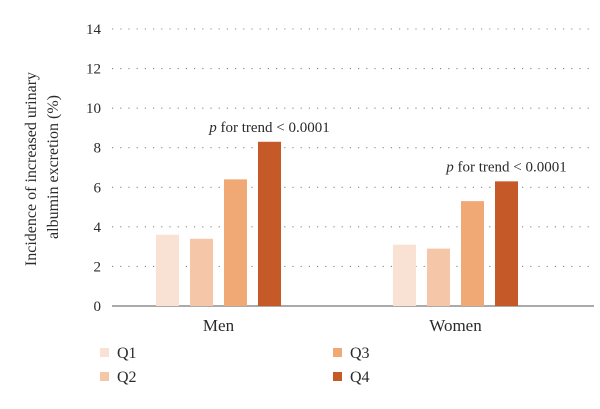  Describe the element at coordinates (98, 228) in the screenshot. I see `y-tick-label: 4` at that location.